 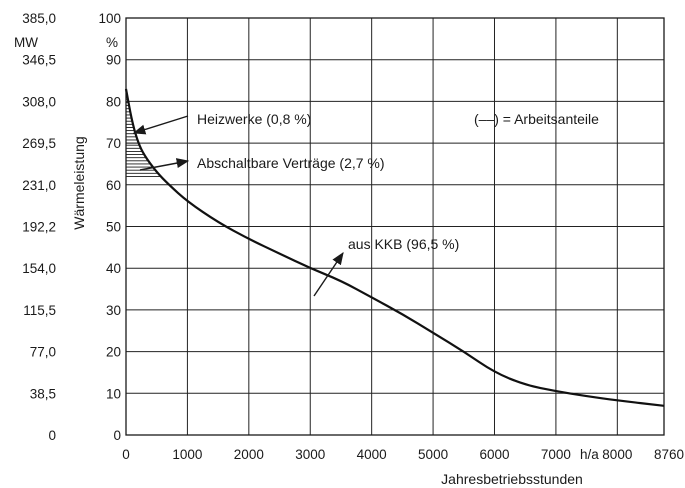 What do you see at coordinates (39, 101) in the screenshot?
I see `y-tick-label-mw: 308,0` at bounding box center [39, 101].